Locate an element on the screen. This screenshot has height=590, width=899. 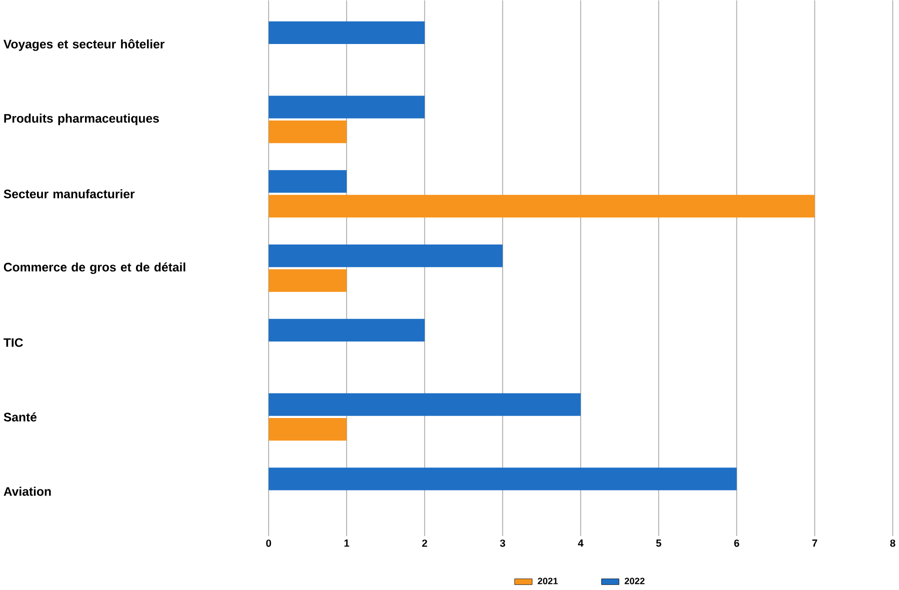
y-tick-label: Secteur manufacturier is located at coordinates (69, 193).